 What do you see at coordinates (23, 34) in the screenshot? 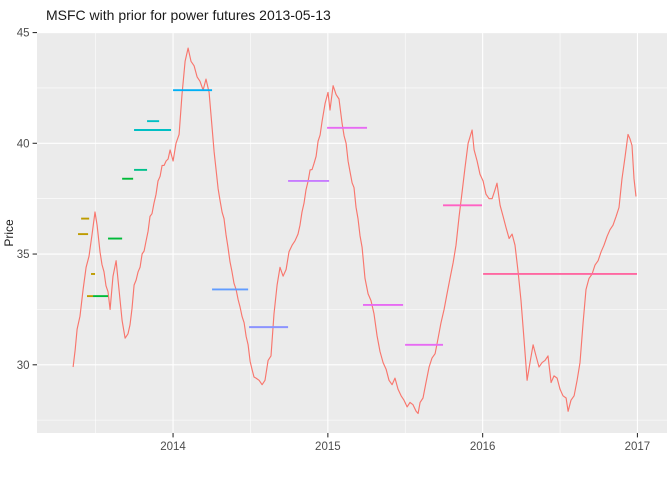
I see `y-tick-label: 45` at bounding box center [23, 34].